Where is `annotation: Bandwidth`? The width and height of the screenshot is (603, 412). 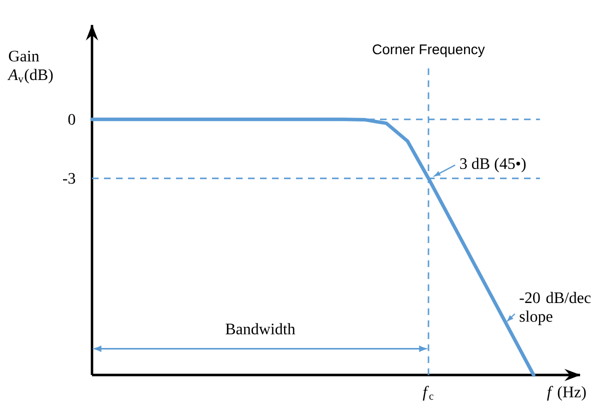
annotation: Bandwidth is located at coordinates (261, 328).